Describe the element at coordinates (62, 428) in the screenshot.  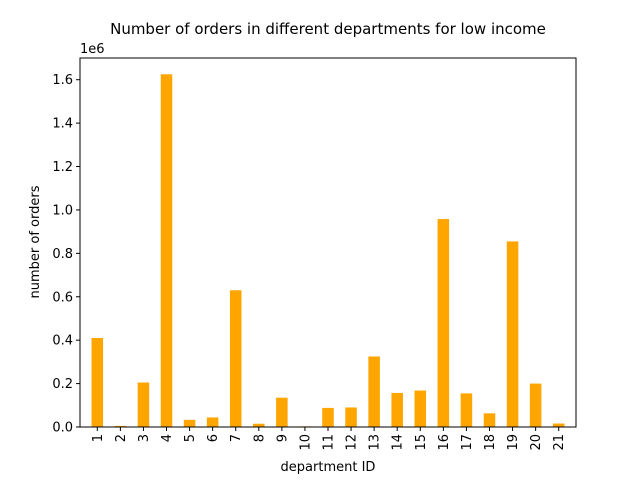
I see `y-tick-label: 0.0` at that location.